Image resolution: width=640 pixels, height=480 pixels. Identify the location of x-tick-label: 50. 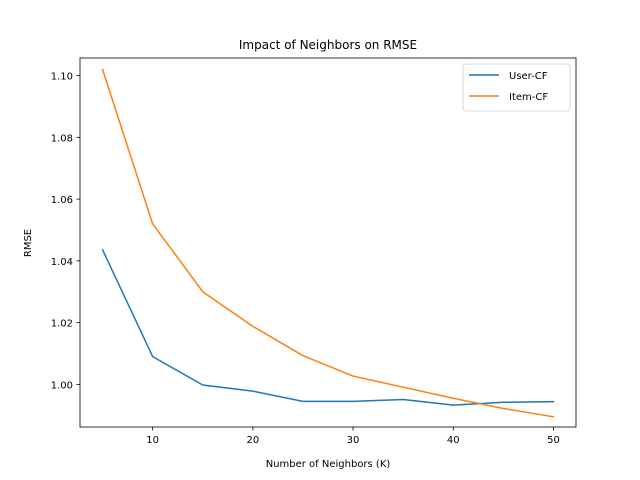
(553, 440).